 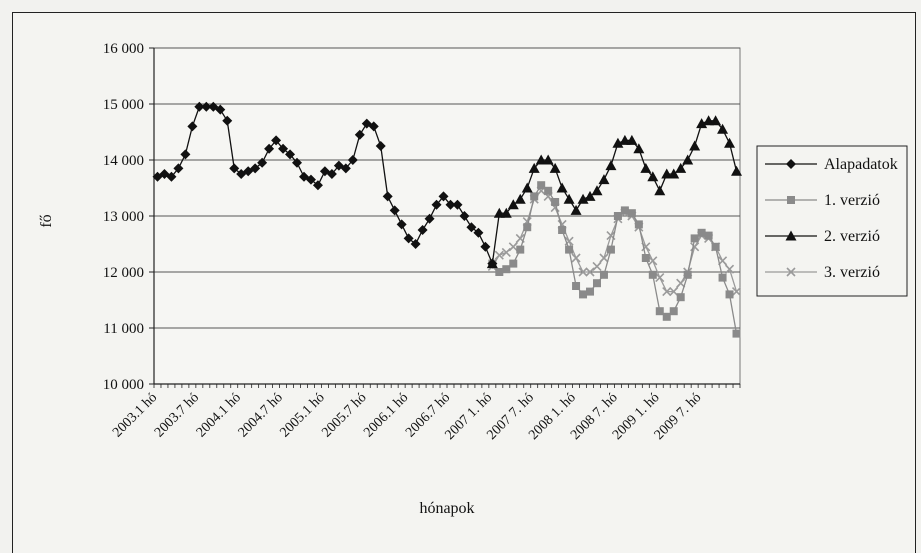 I want to click on y-tick-label: 10 000, so click(x=123, y=385).